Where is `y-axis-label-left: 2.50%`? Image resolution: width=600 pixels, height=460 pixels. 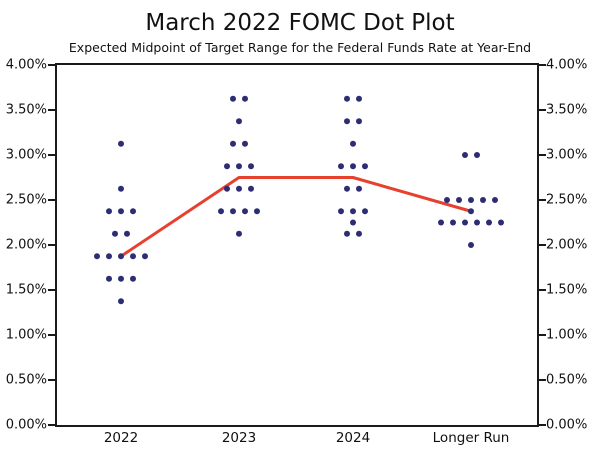 y-axis-label-left: 2.50% is located at coordinates (26, 200).